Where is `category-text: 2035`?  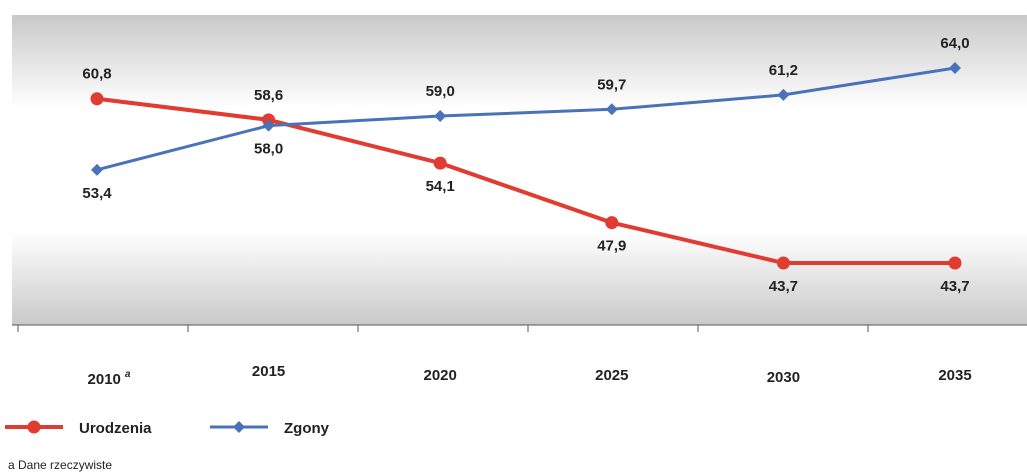
category-text: 2035 is located at coordinates (954, 375).